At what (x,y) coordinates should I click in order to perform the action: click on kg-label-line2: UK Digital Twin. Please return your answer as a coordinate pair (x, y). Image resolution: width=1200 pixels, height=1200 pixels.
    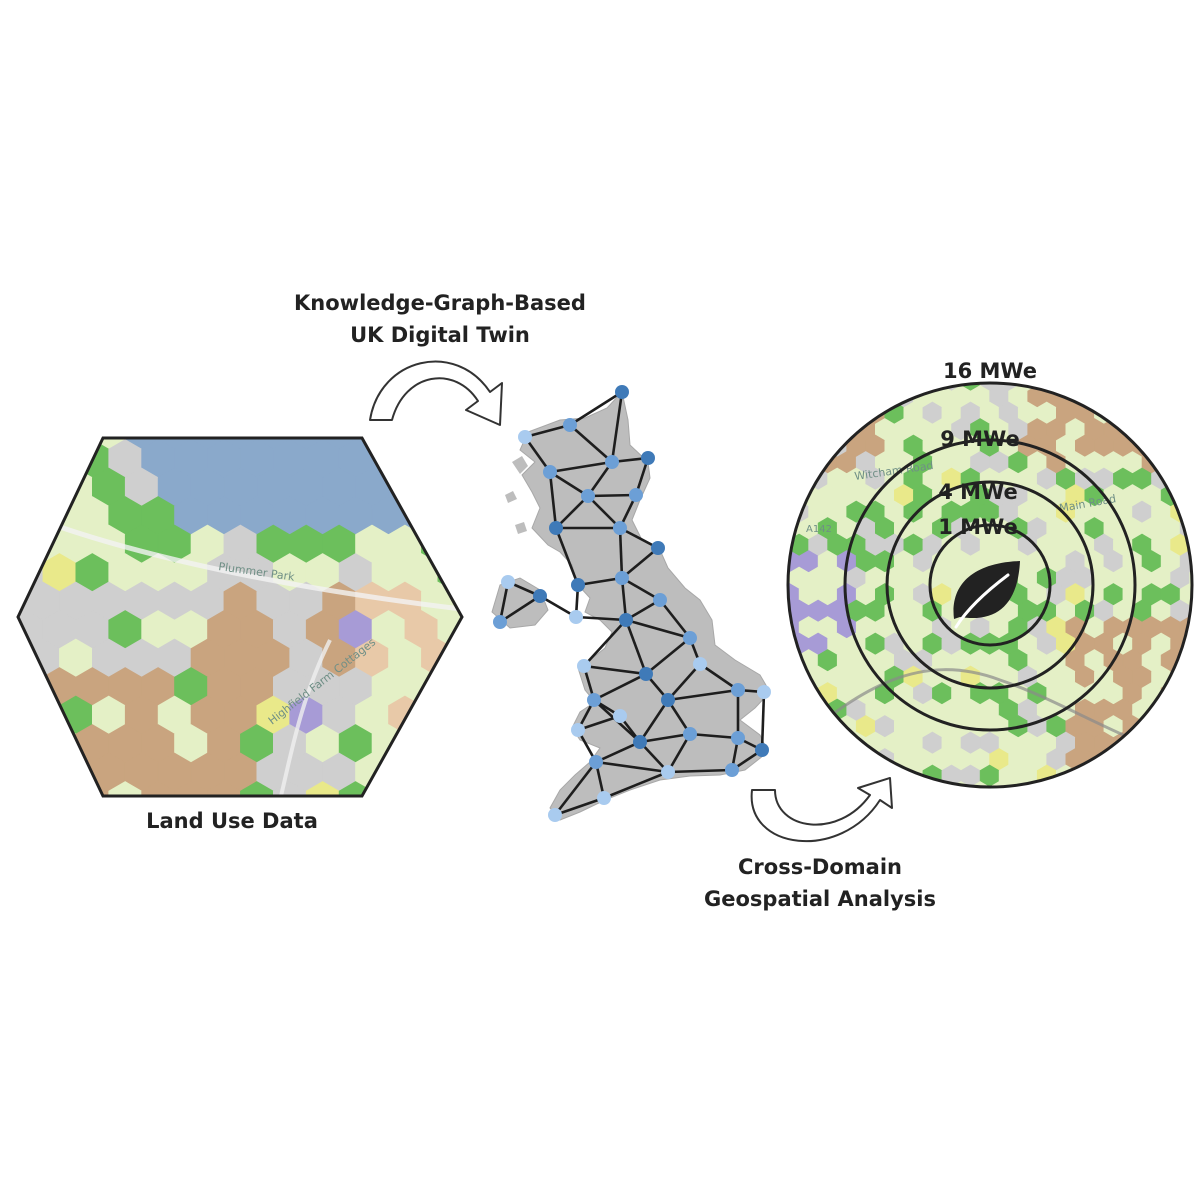
    Looking at the image, I should click on (440, 335).